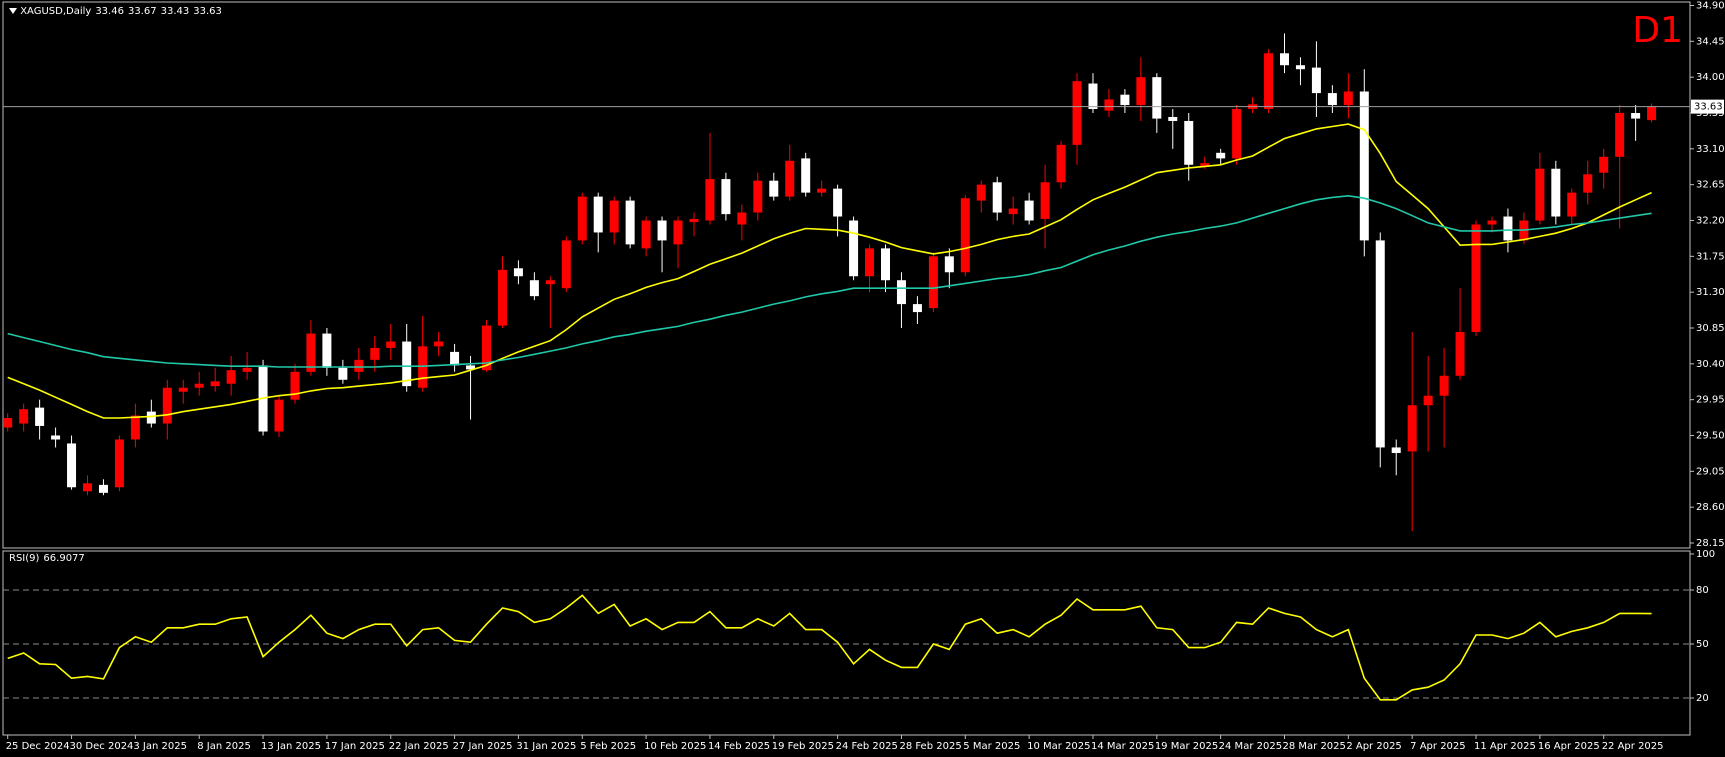  Describe the element at coordinates (991, 746) in the screenshot. I see `x-tick-label: 5 Mar 2025` at that location.